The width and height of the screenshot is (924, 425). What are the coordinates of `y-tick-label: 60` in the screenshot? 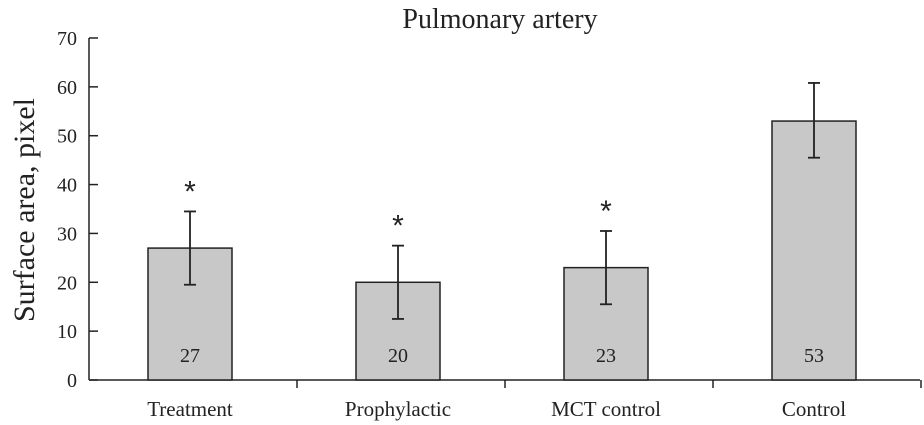 It's located at (67, 88).